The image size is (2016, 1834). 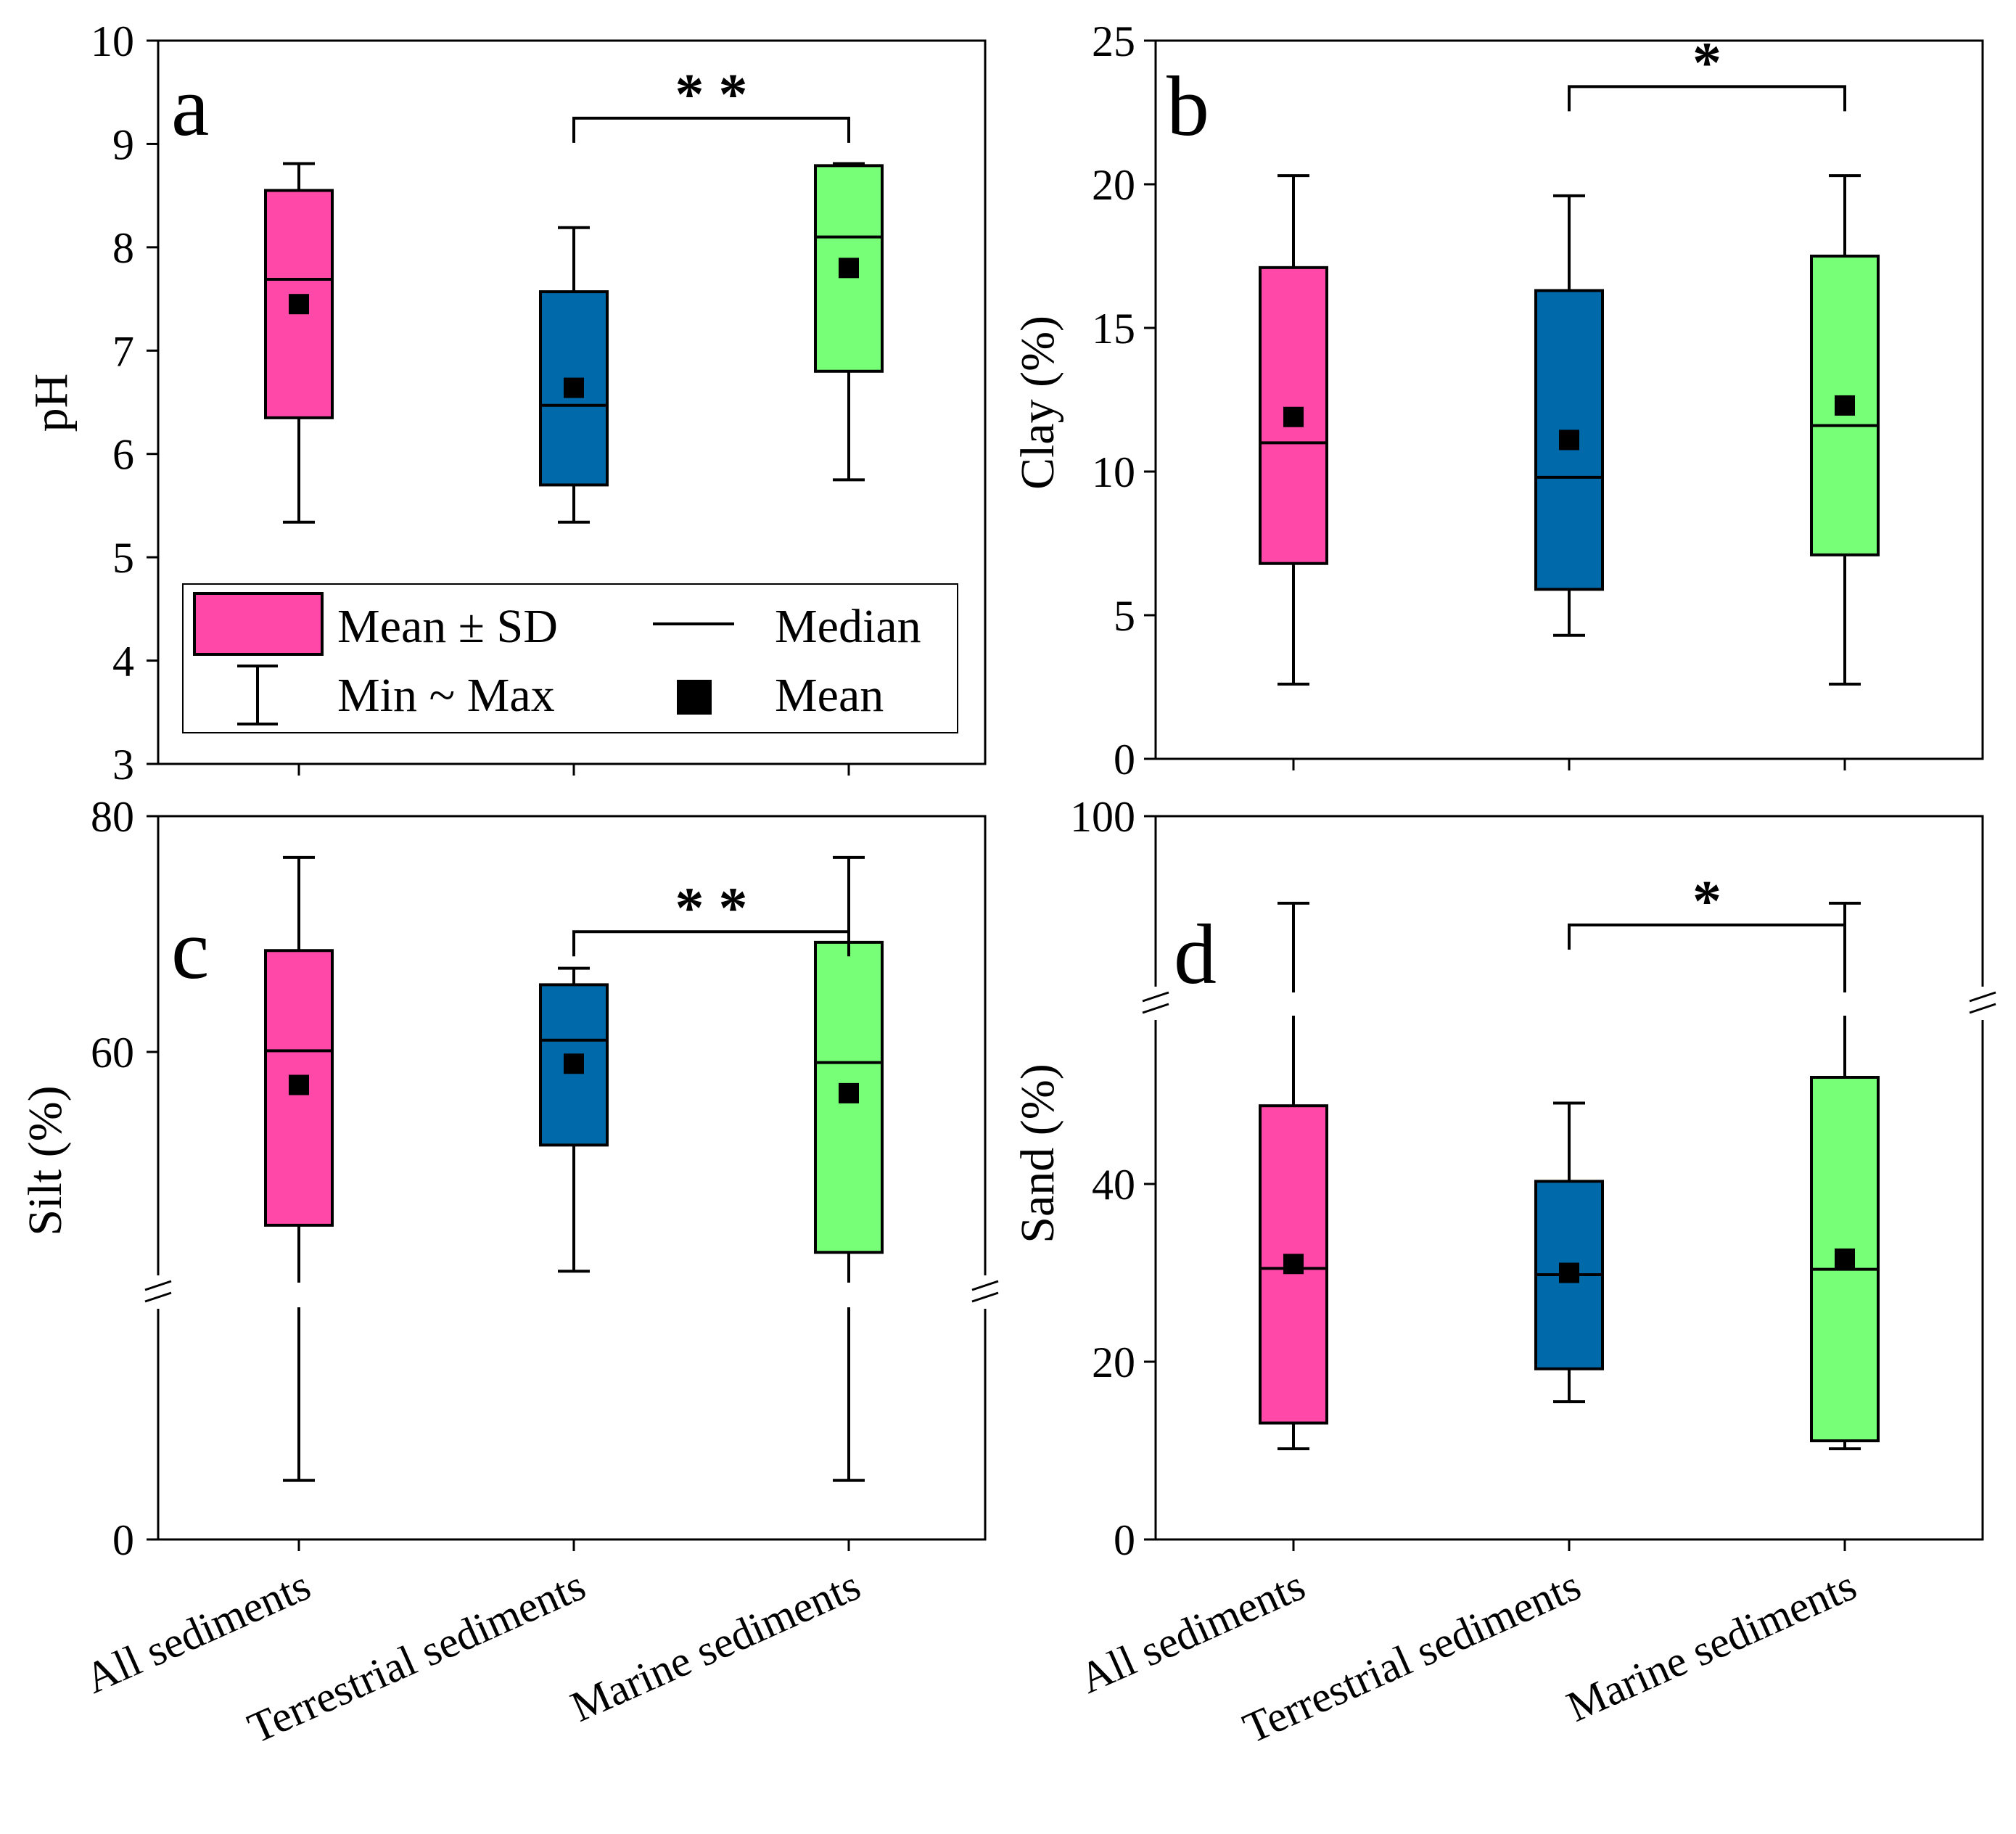 What do you see at coordinates (1124, 616) in the screenshot?
I see `panel-b-ytick-label: 5` at bounding box center [1124, 616].